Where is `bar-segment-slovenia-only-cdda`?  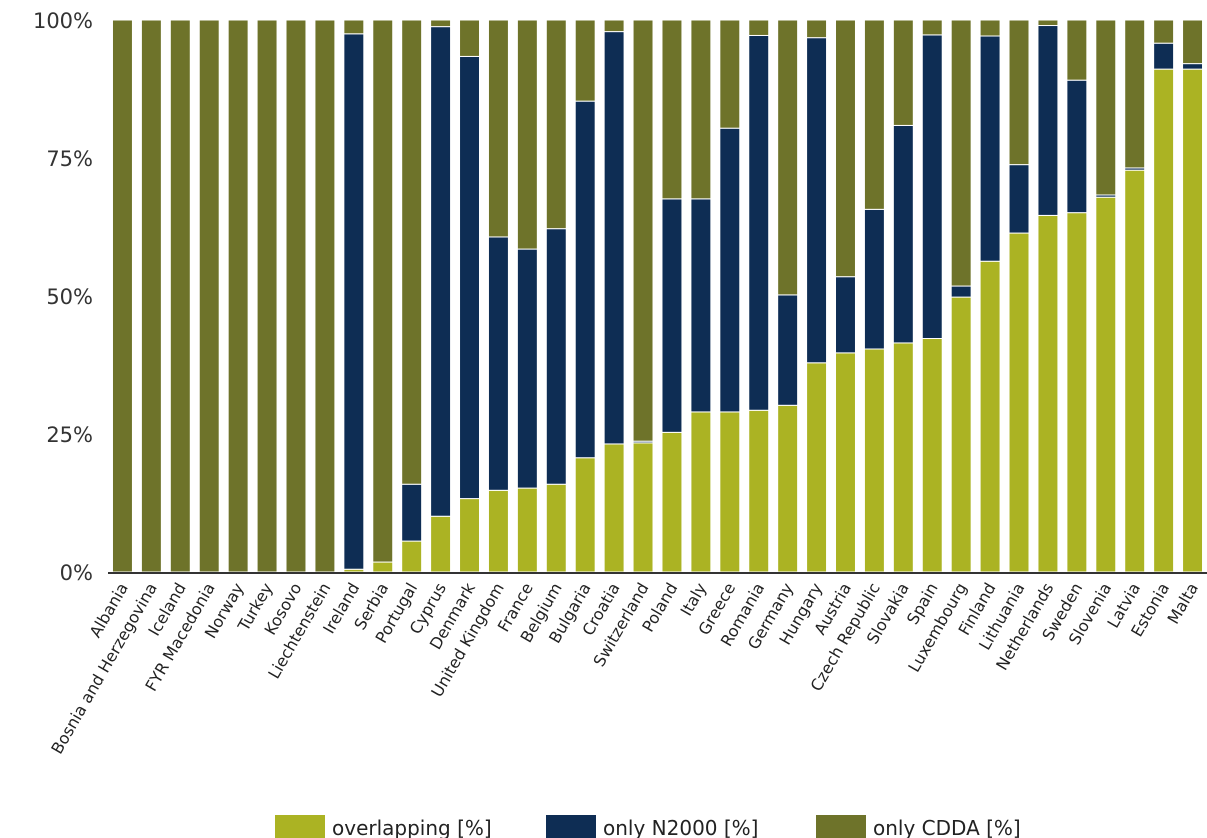 bar-segment-slovenia-only-cdda is located at coordinates (1106, 107).